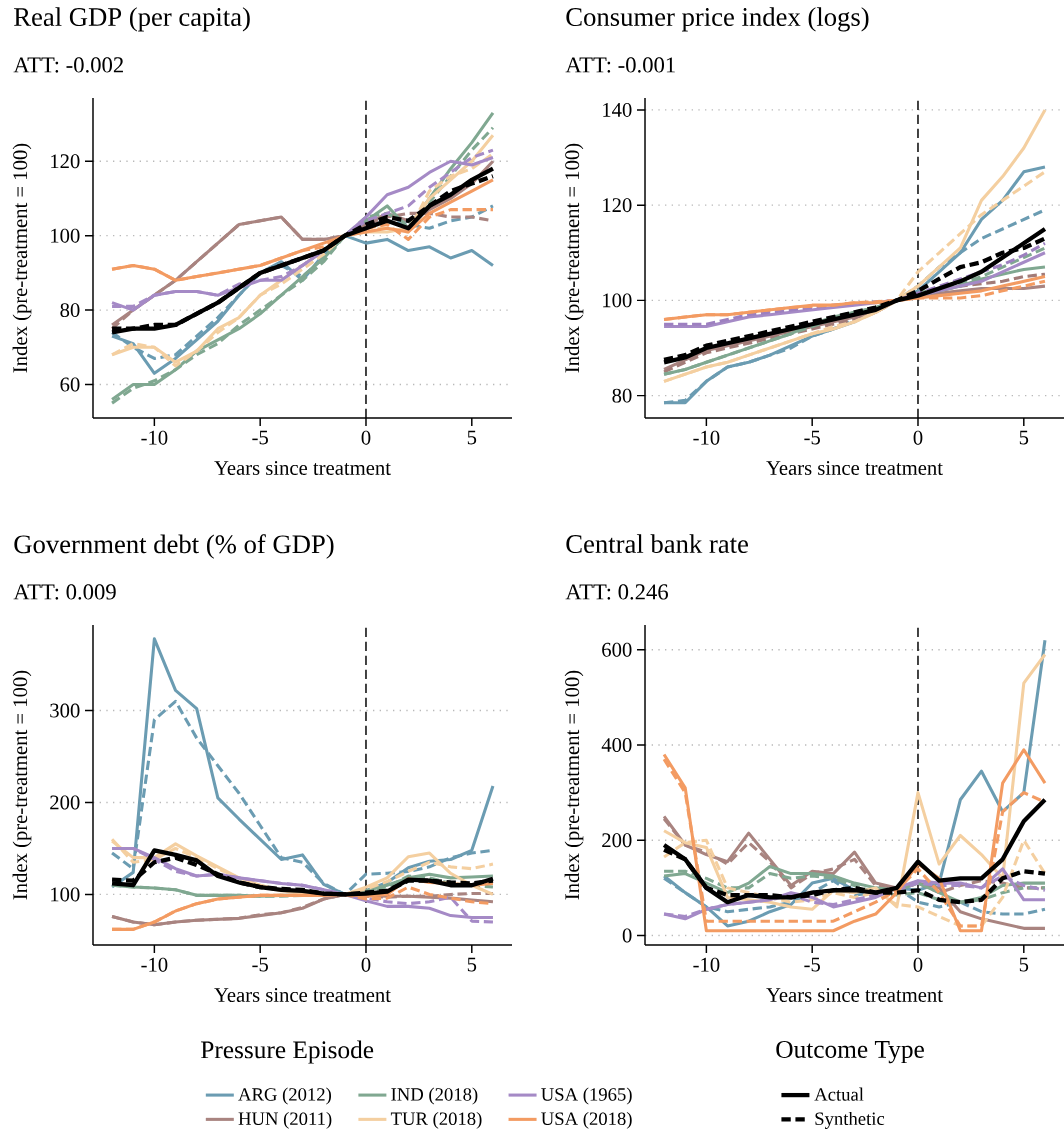 This screenshot has width=1064, height=1142. Describe the element at coordinates (174, 546) in the screenshot. I see `chart-title: Government debt (% of GDP)` at that location.